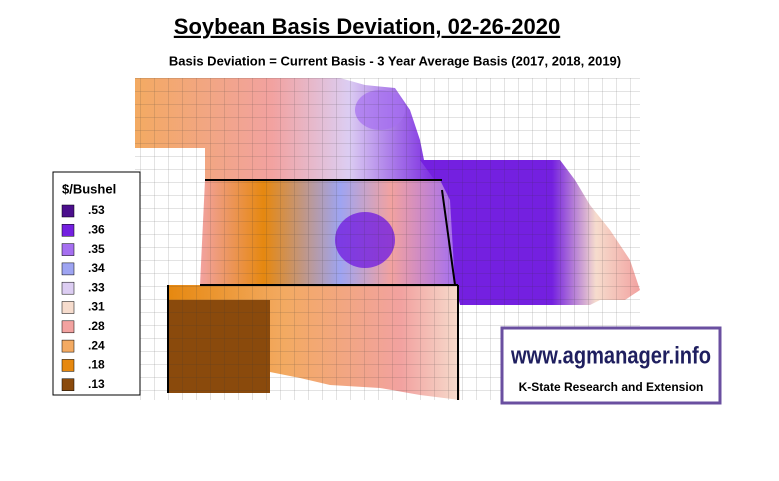 This screenshot has height=481, width=779. Describe the element at coordinates (96, 268) in the screenshot. I see `legend-label: .34` at that location.